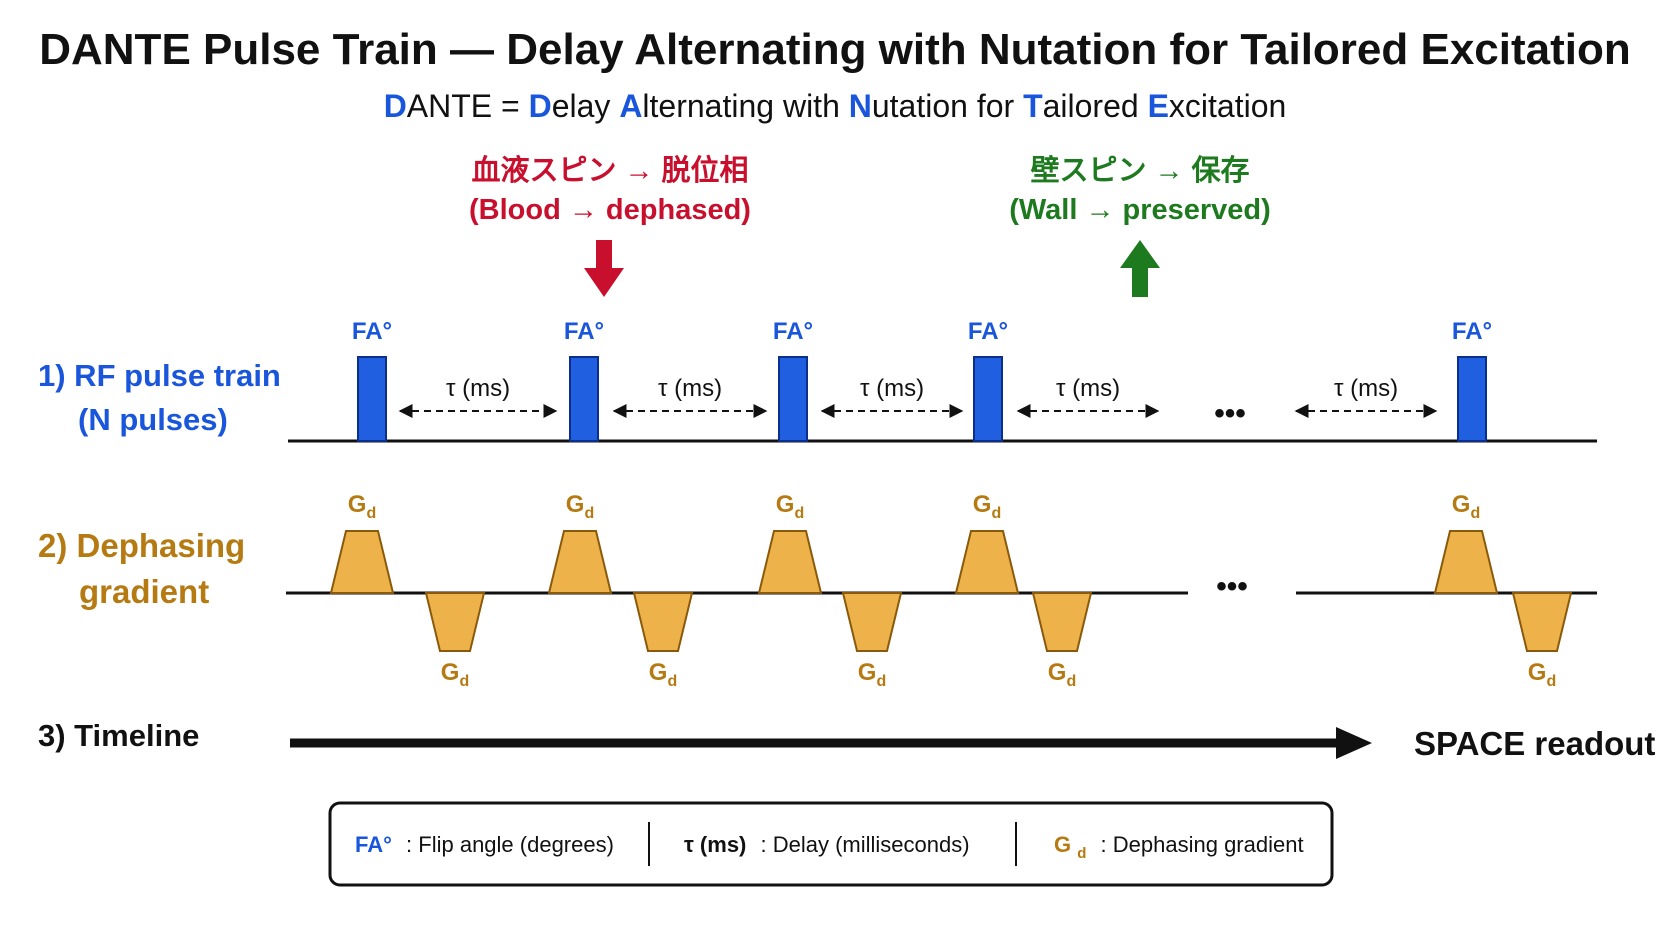  What do you see at coordinates (1033, 106) in the screenshot?
I see `acronym-initial: T` at bounding box center [1033, 106].